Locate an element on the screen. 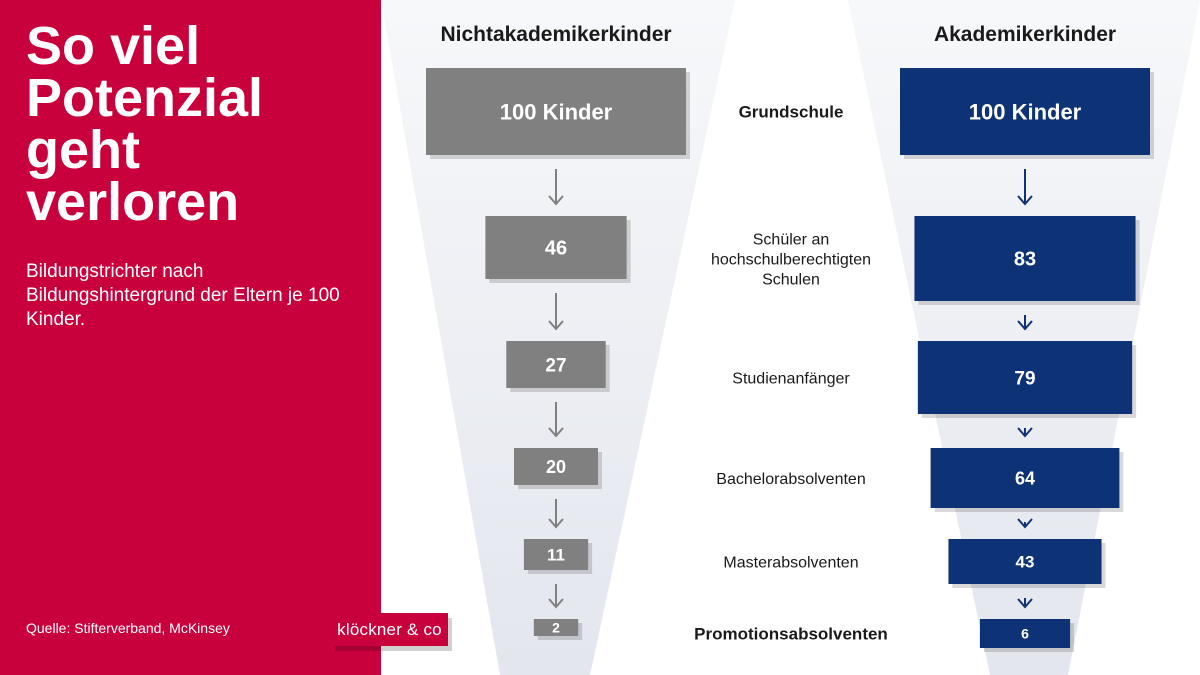 This screenshot has height=675, width=1200. bar-value-label: 43 is located at coordinates (1025, 562).